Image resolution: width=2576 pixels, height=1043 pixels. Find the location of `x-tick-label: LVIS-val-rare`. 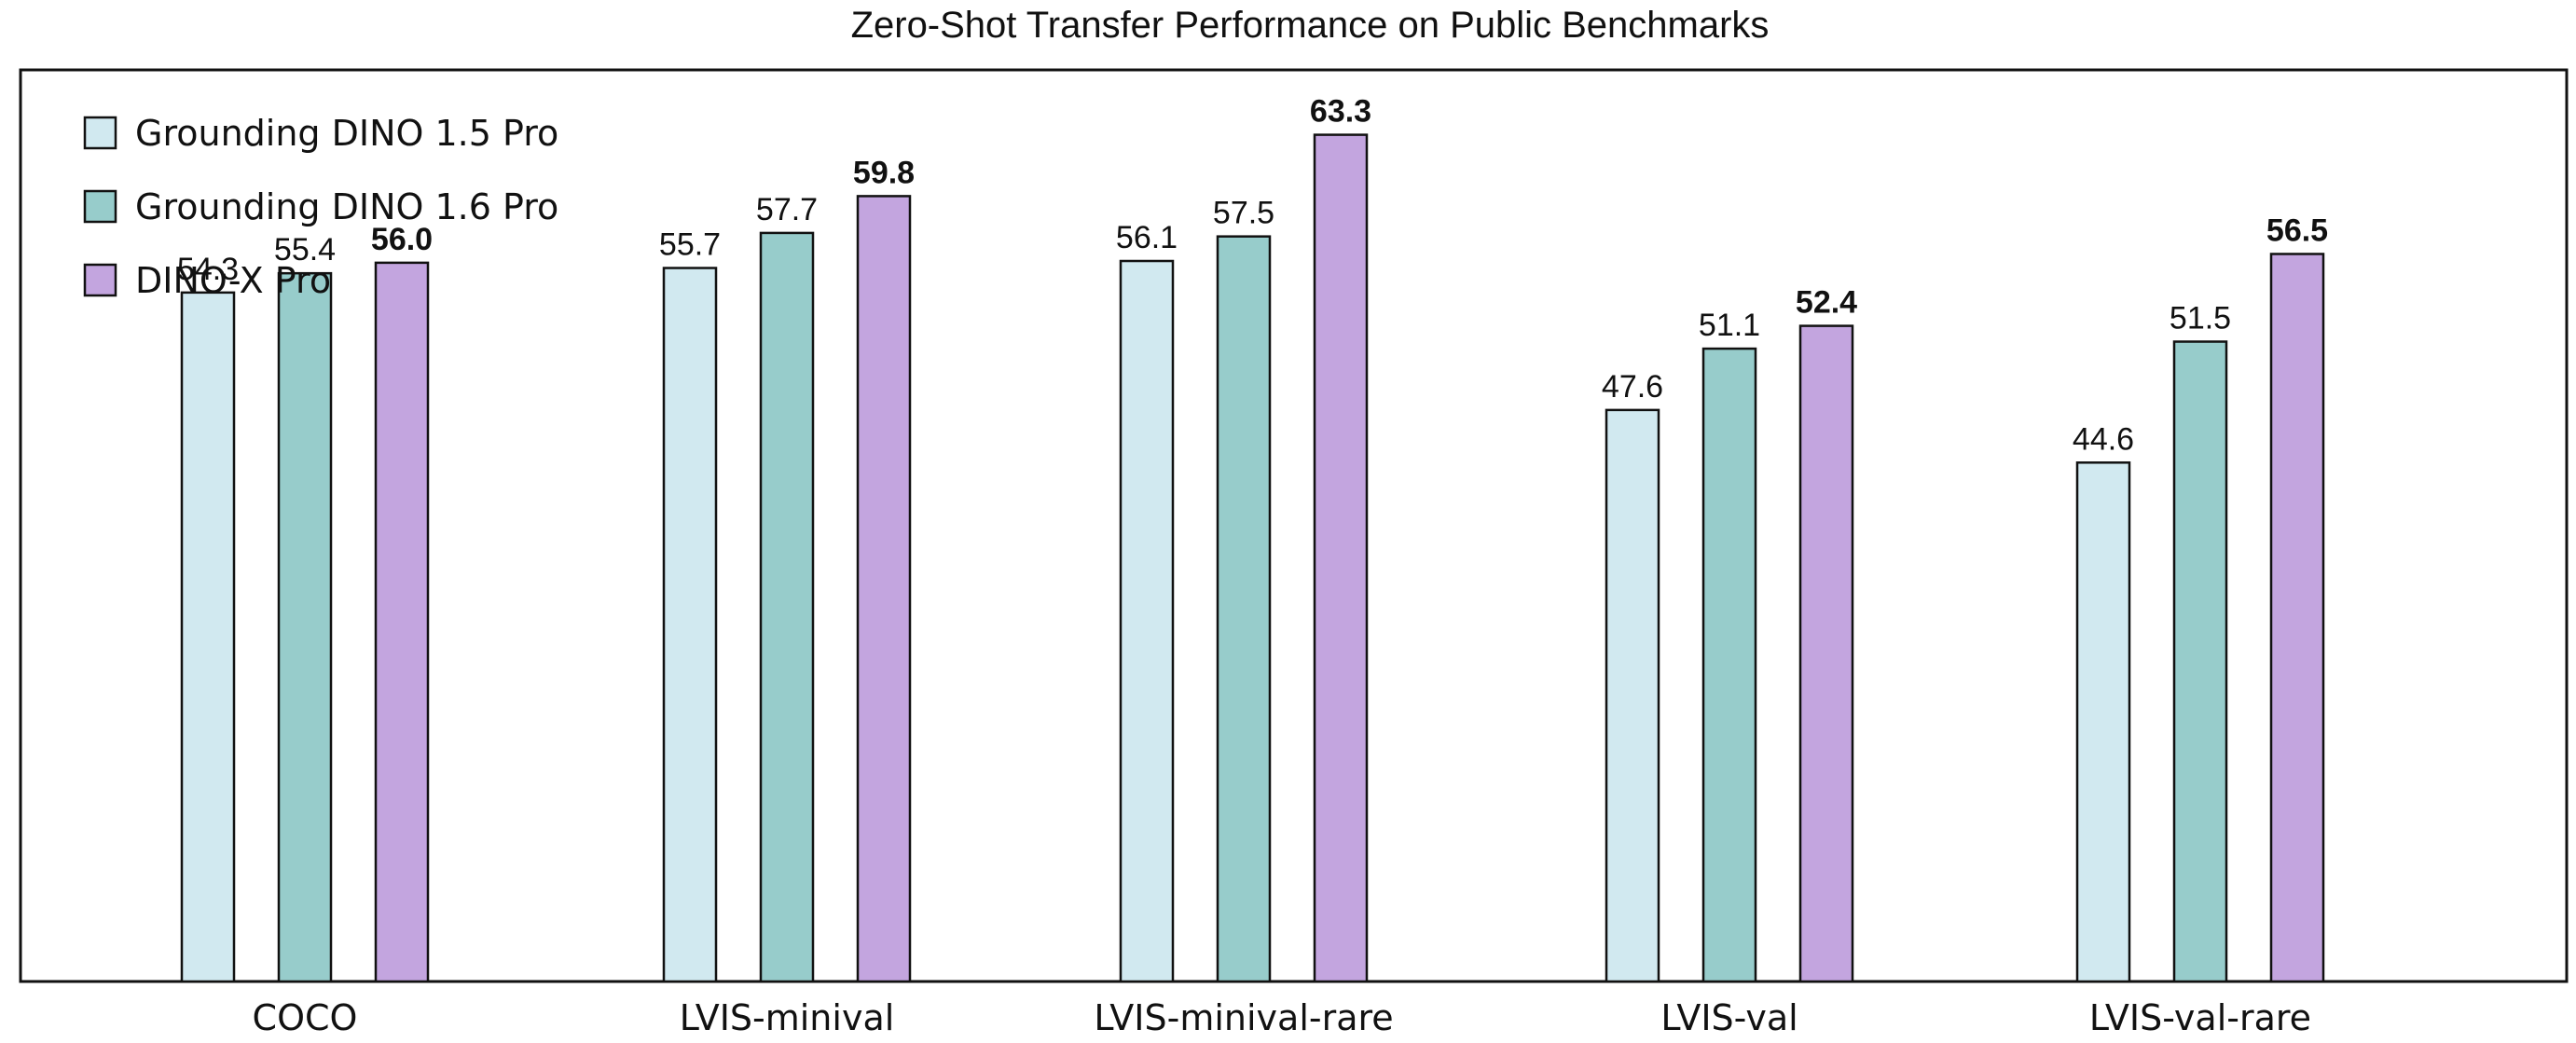

x-tick-label: LVIS-val-rare is located at coordinates (2200, 1017).